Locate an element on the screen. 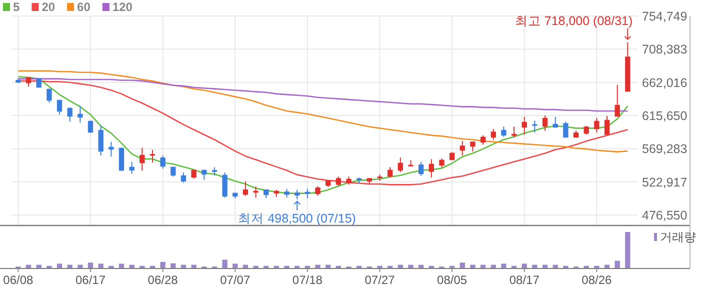 Image resolution: width=701 pixels, height=289 pixels. legend-label: 120 is located at coordinates (122, 7).